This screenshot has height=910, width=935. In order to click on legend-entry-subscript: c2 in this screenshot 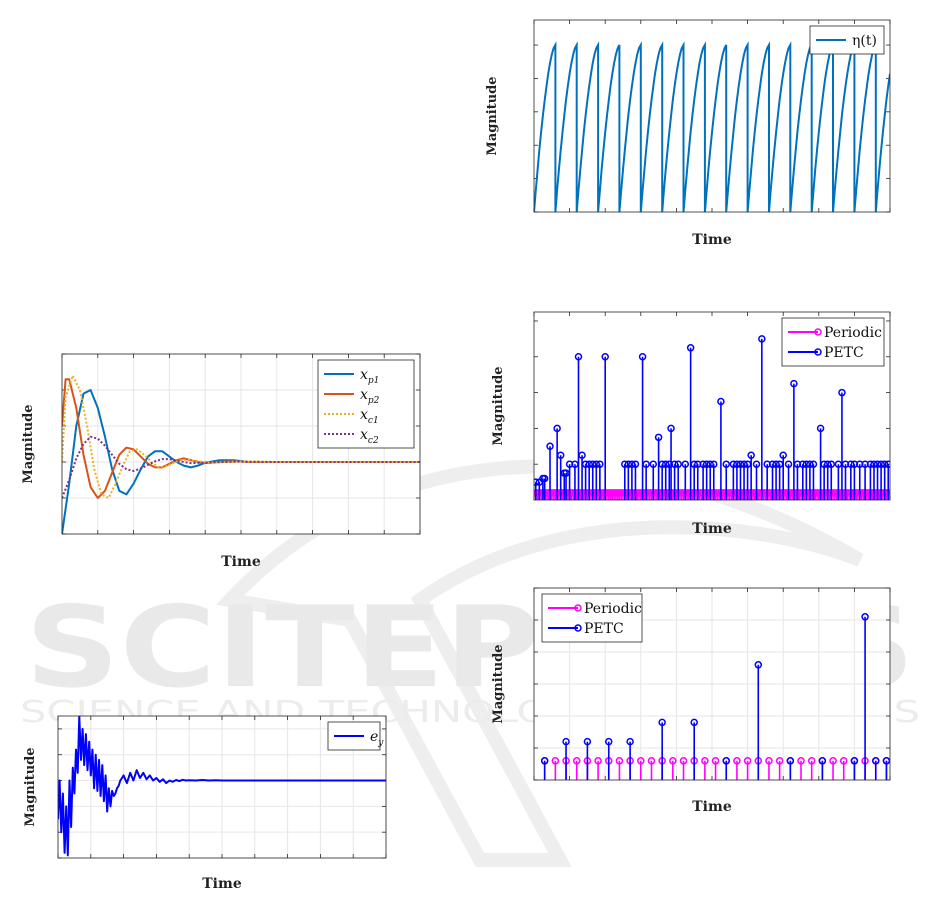, I will do `click(373, 441)`.